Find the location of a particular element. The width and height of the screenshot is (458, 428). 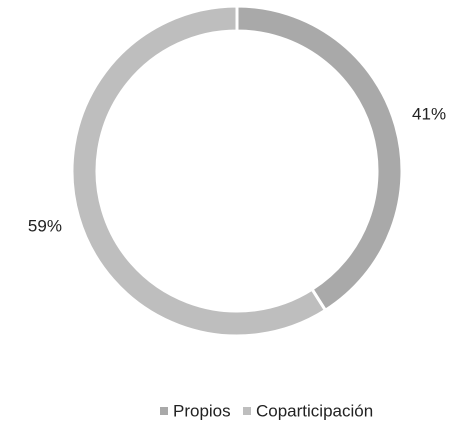

data-label: 59% is located at coordinates (45, 225).